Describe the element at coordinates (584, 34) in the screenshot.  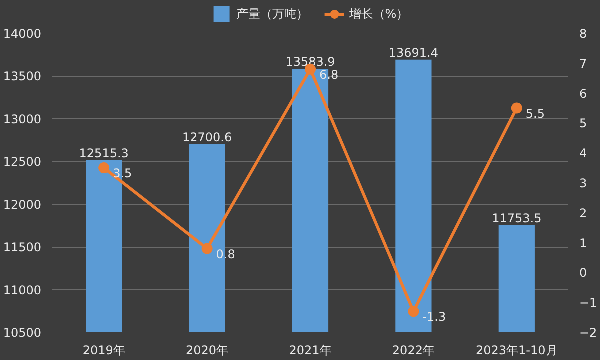
I see `y2-tick-label: 8` at that location.